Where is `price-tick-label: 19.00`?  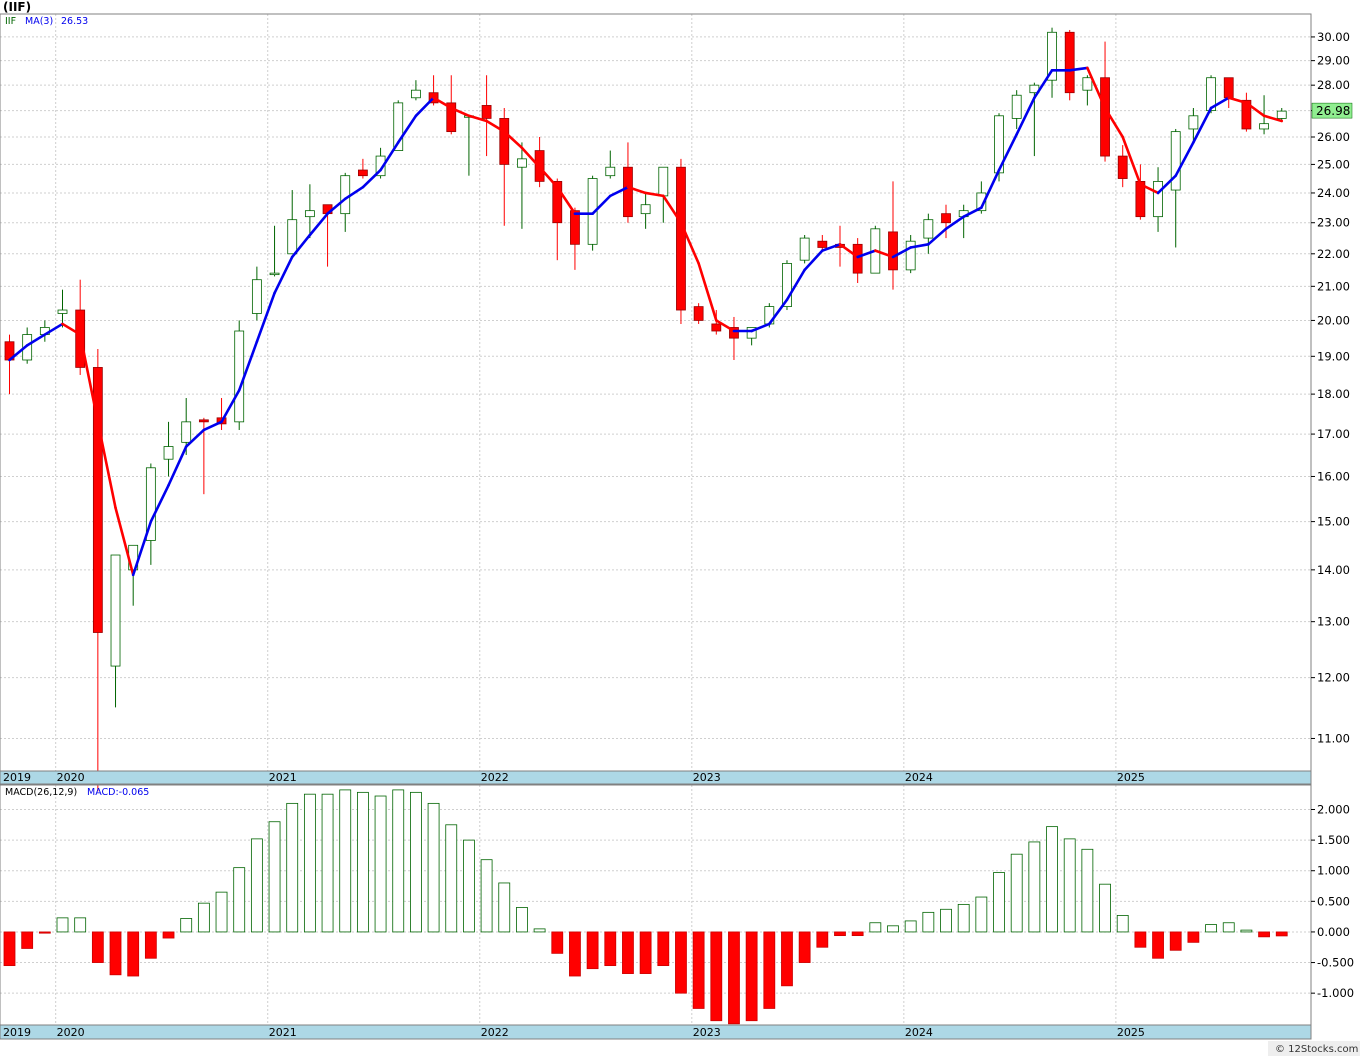 price-tick-label: 19.00 is located at coordinates (1333, 356).